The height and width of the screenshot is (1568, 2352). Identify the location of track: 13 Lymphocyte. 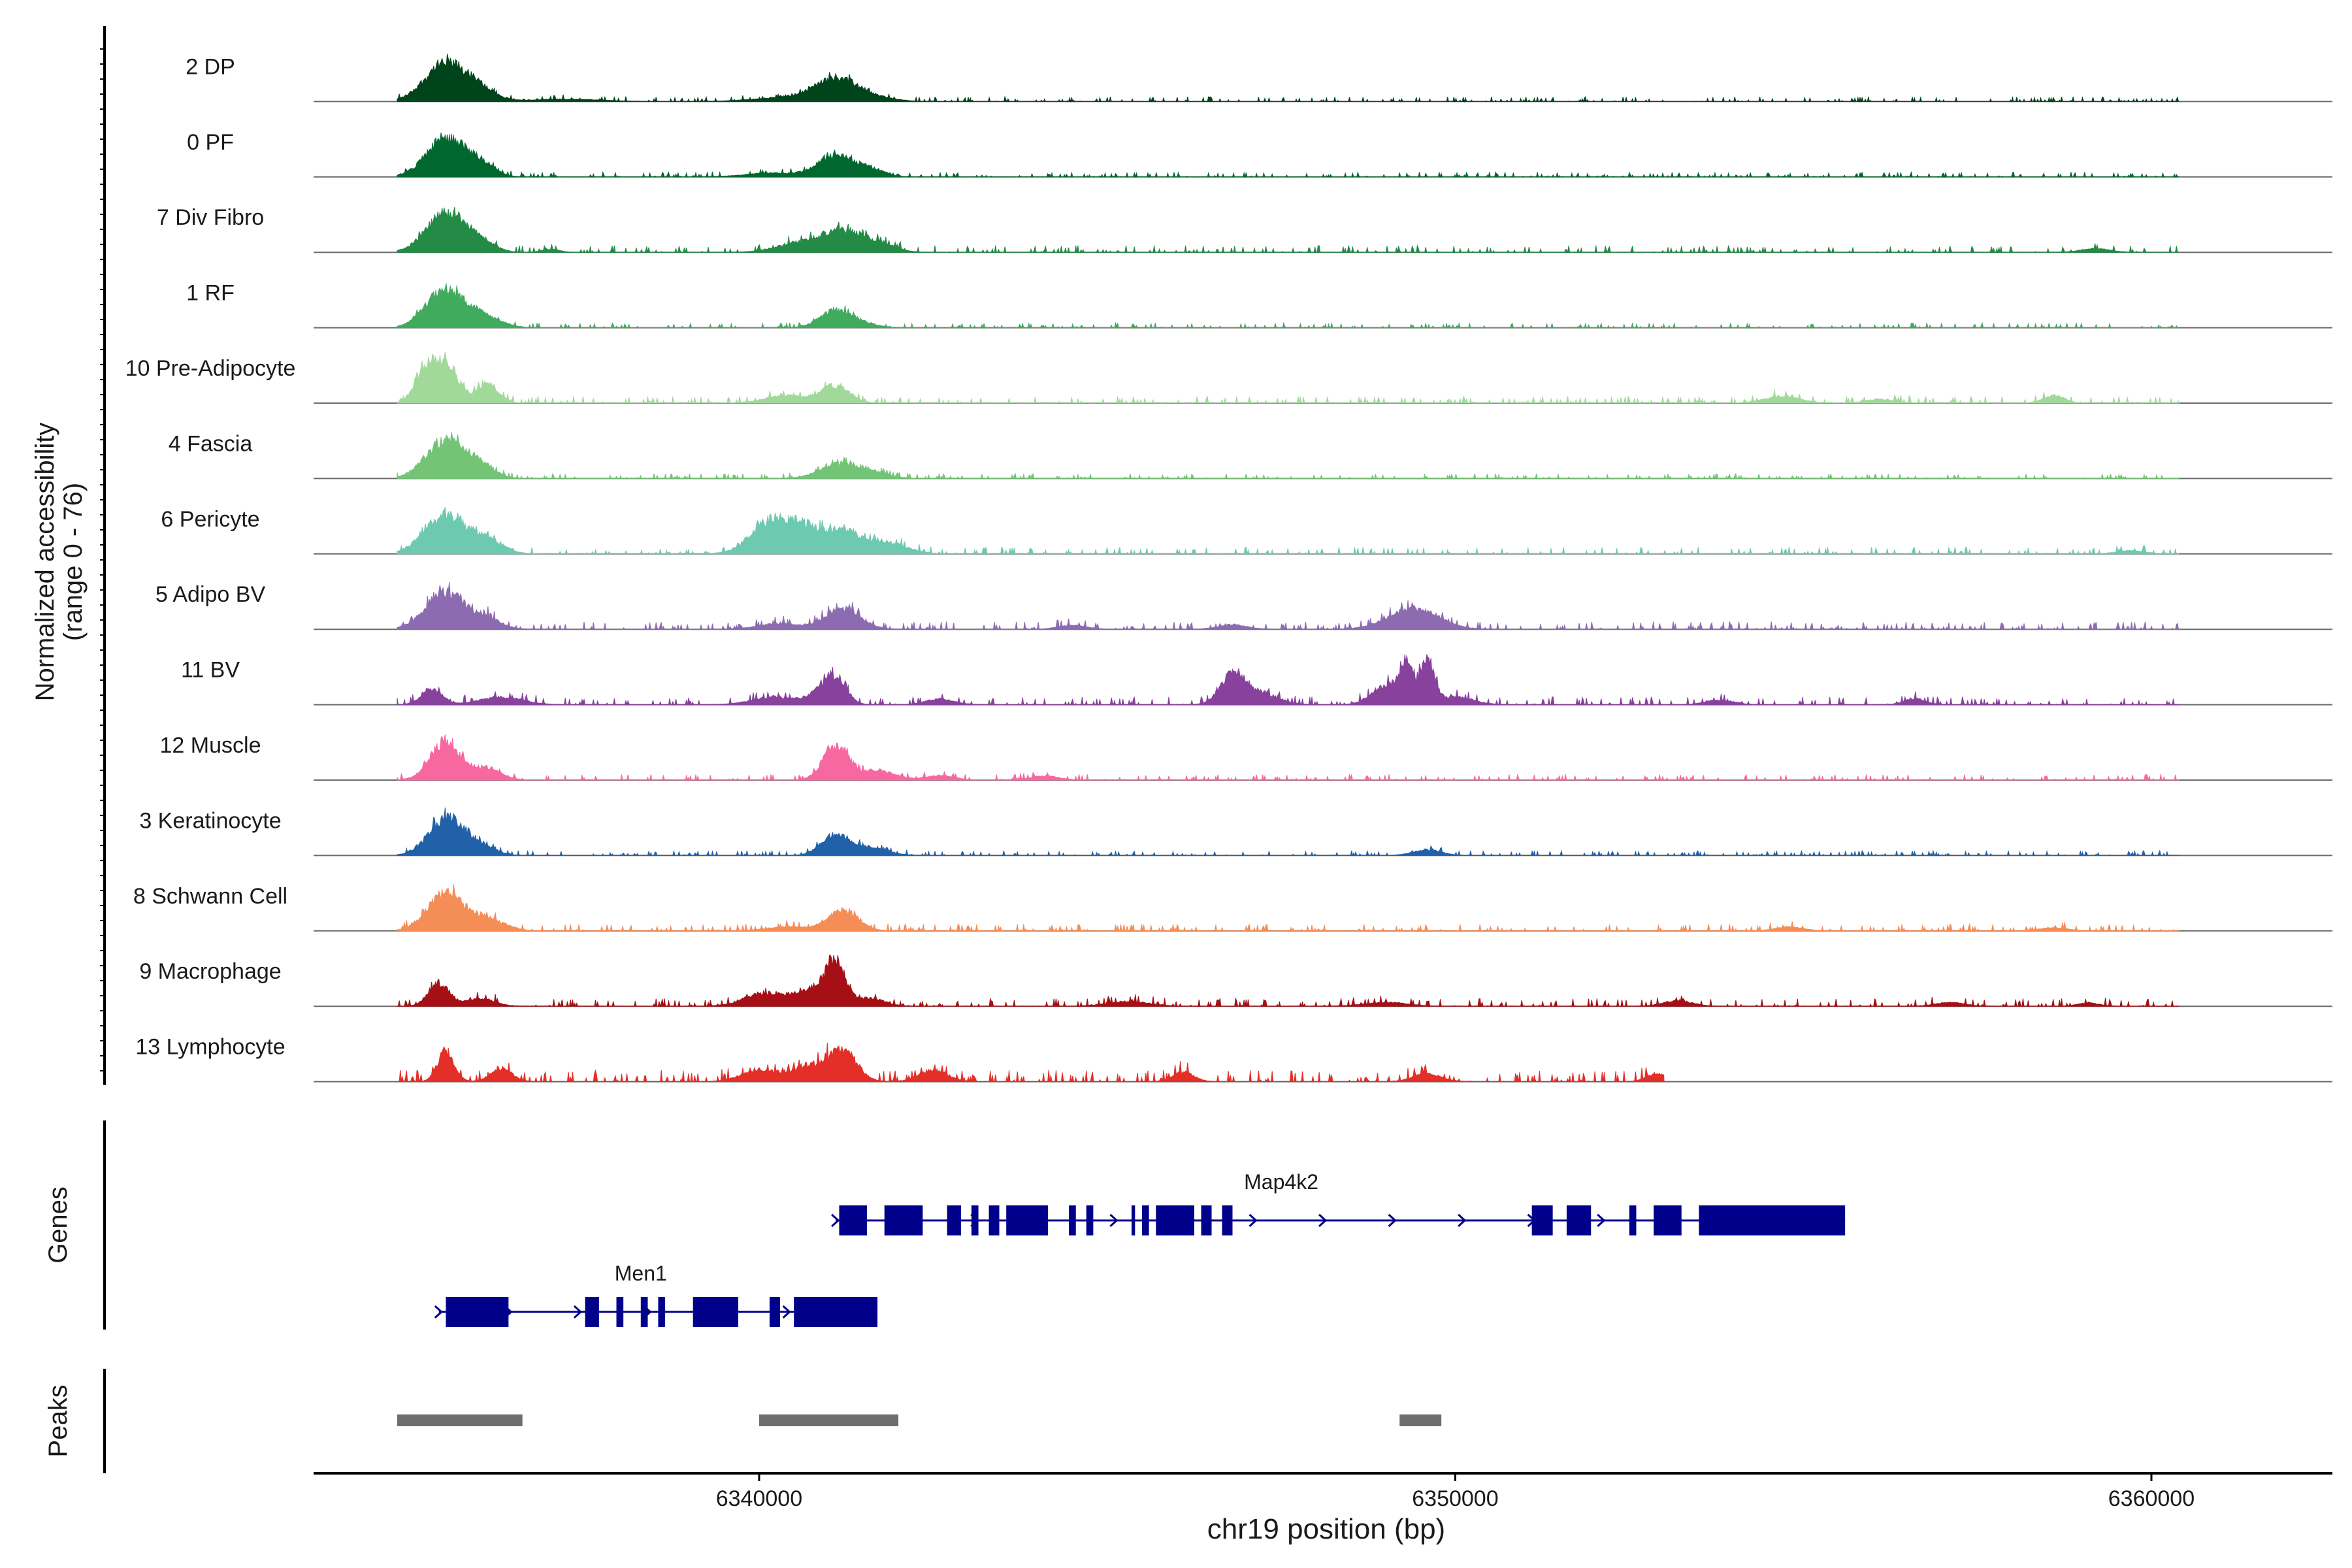
(1233, 1059).